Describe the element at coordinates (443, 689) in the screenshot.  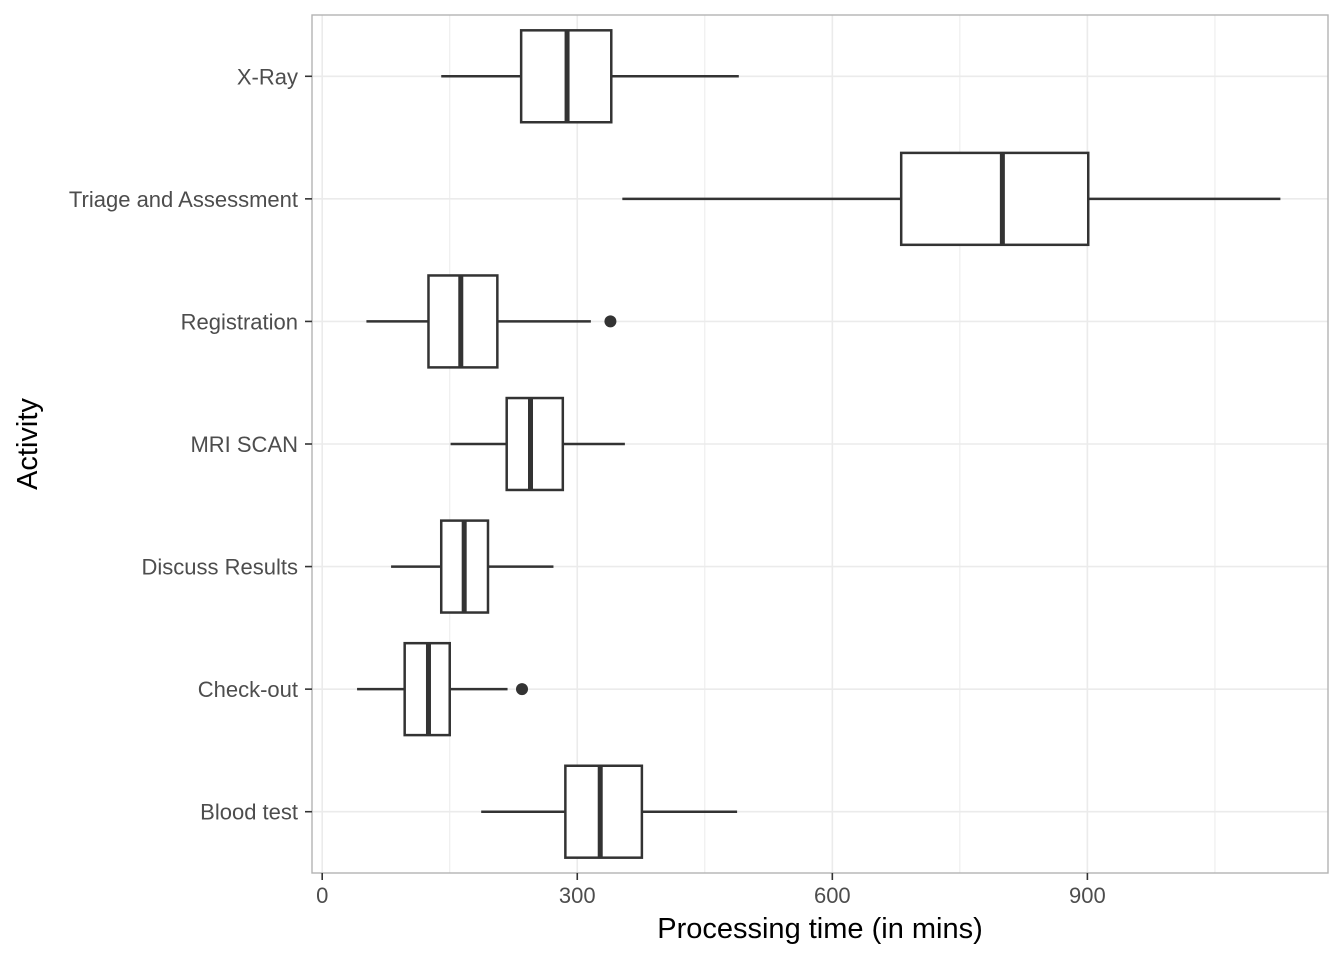
I see `box-check-out` at that location.